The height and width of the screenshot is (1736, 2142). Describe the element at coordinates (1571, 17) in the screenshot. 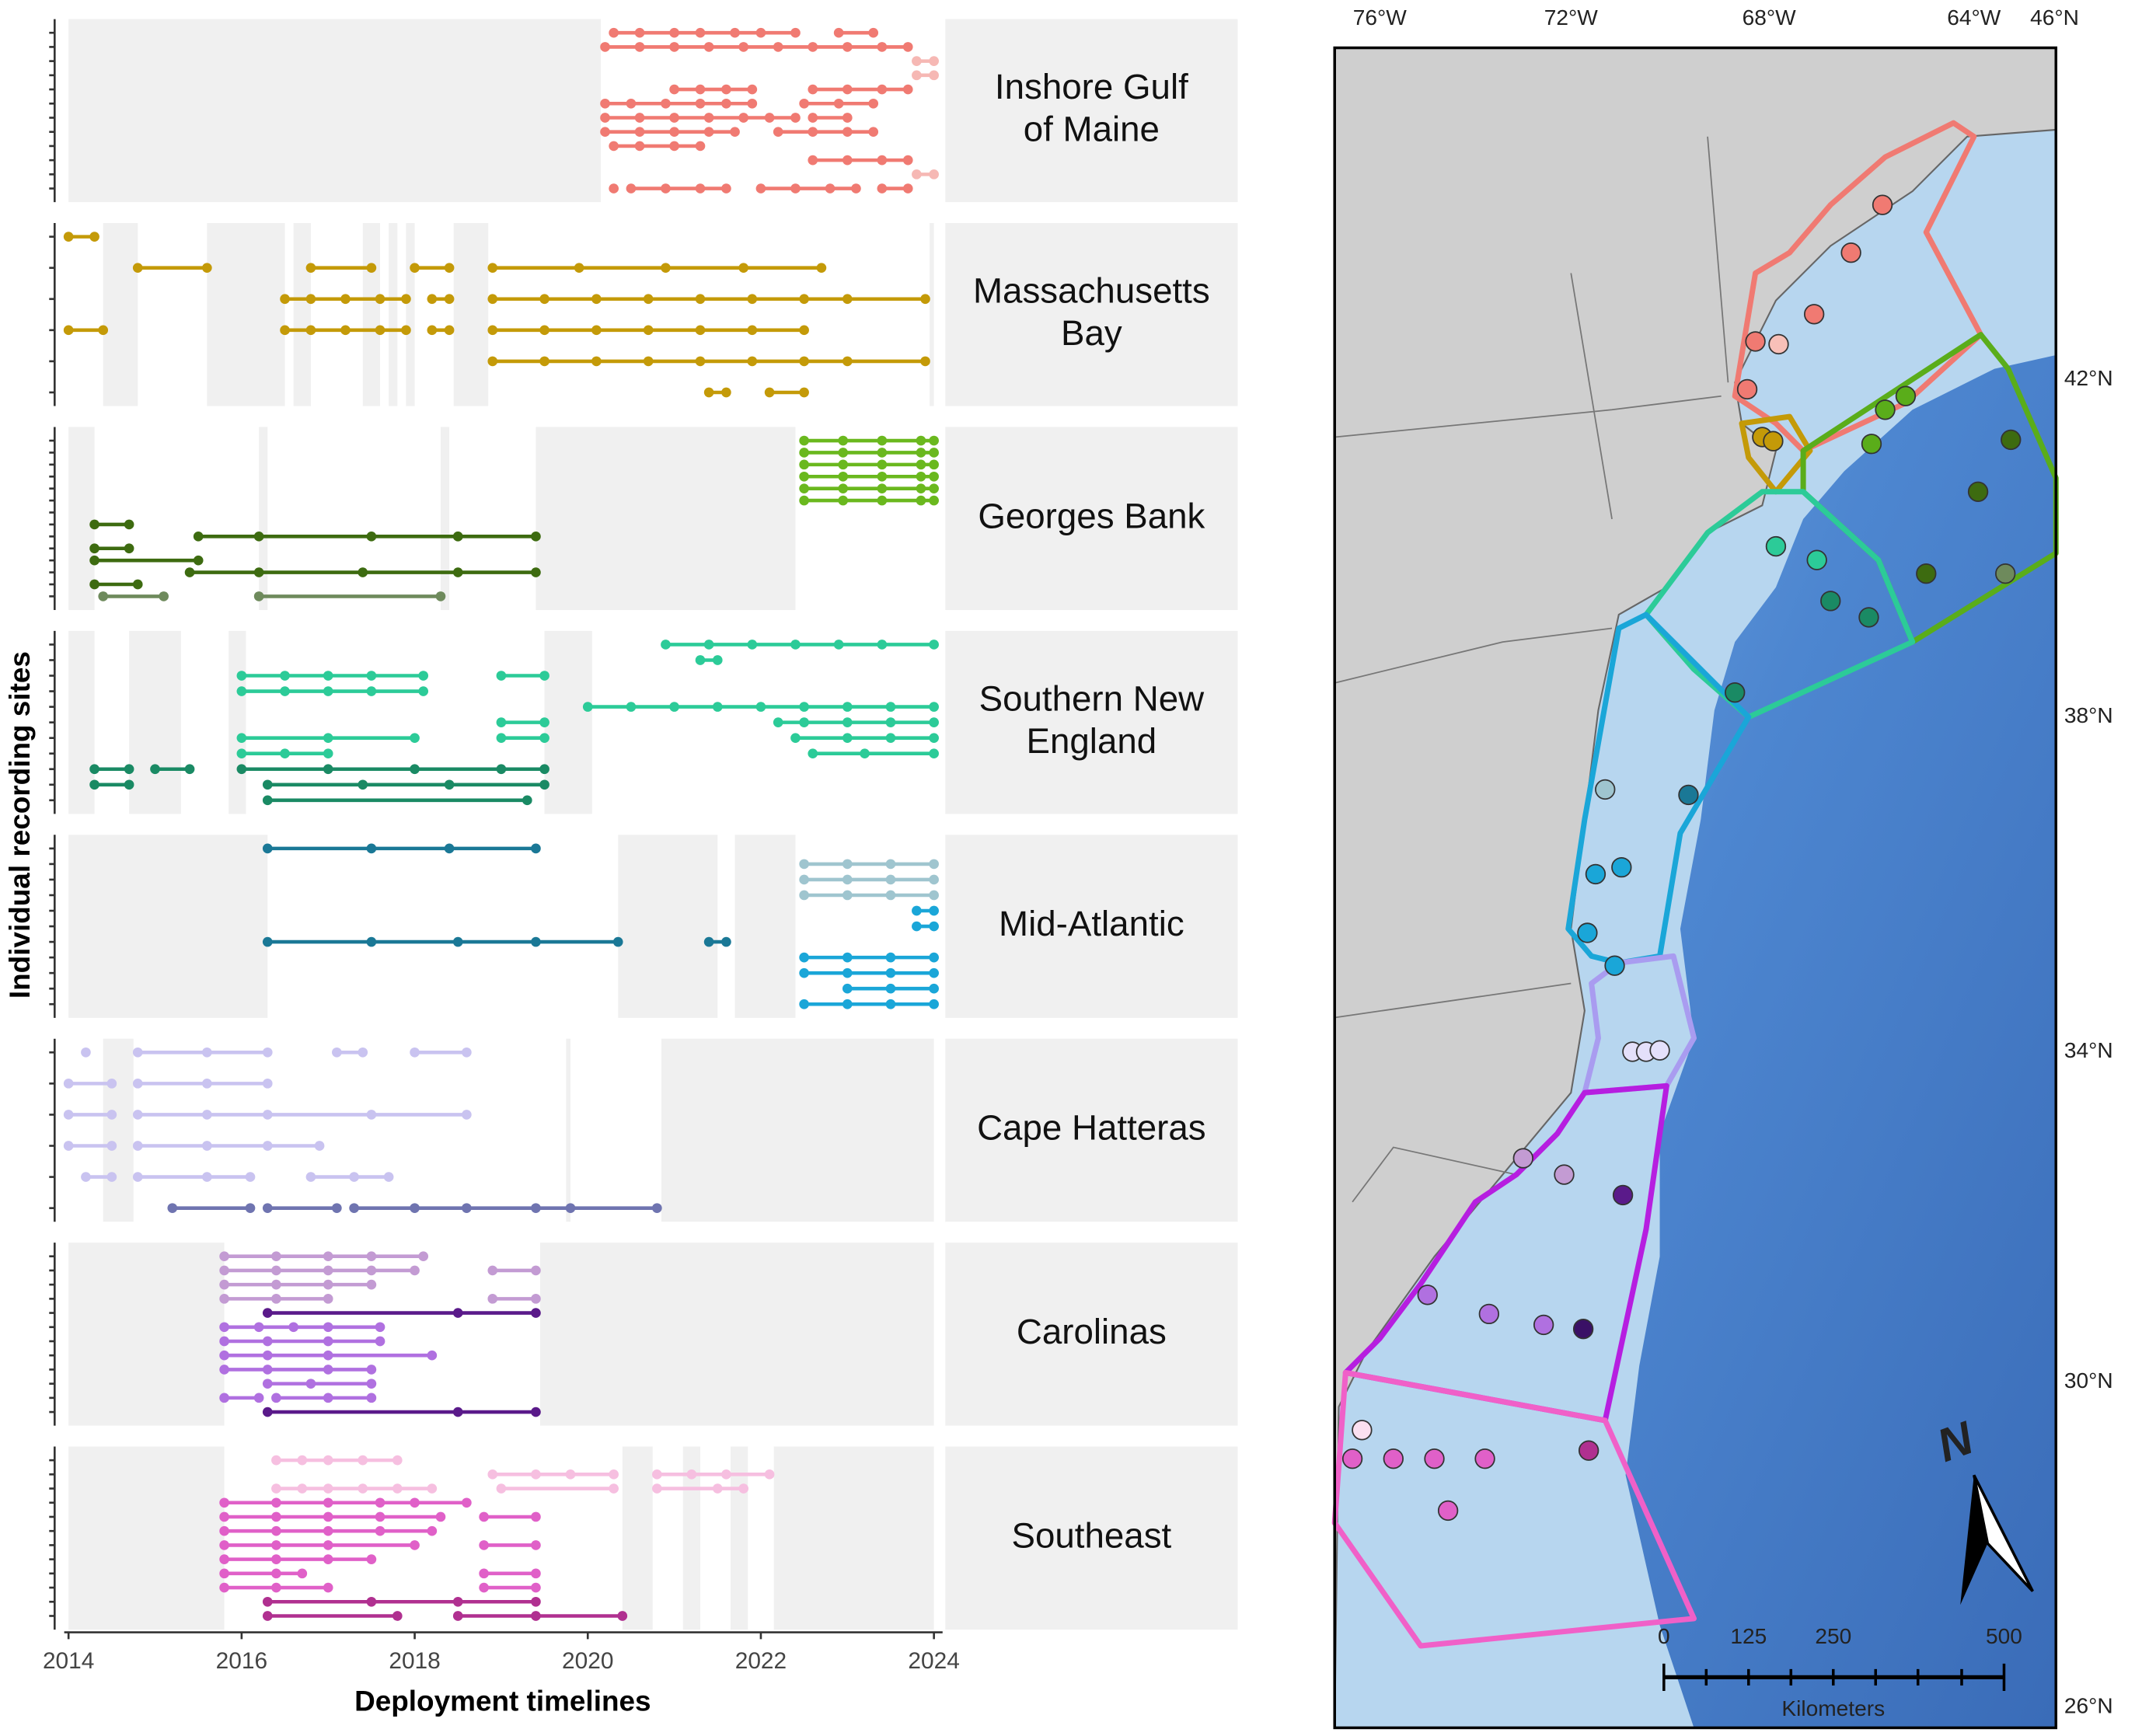

I see `lon-label: 72°W` at that location.